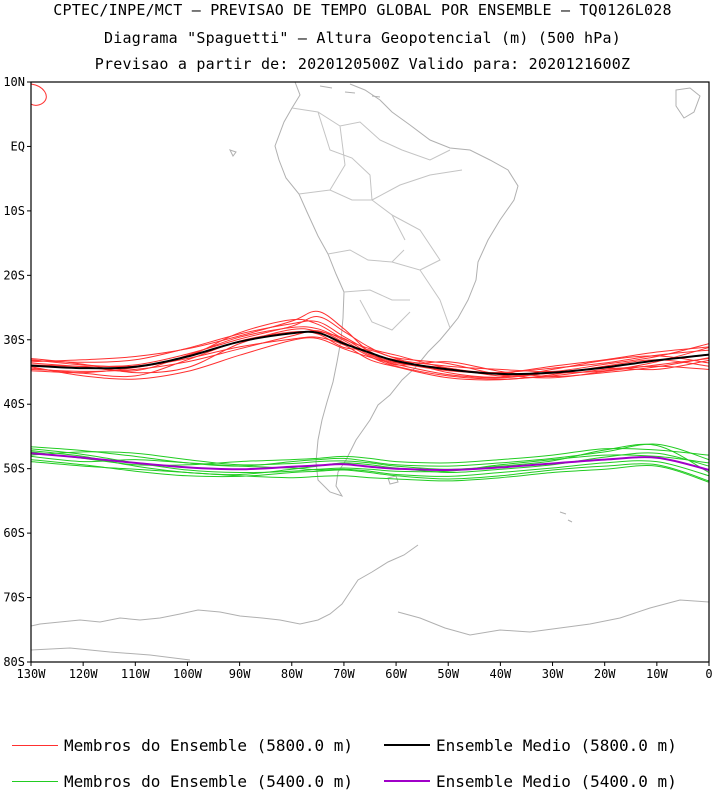 Image resolution: width=725 pixels, height=792 pixels. Describe the element at coordinates (39, 94) in the screenshot. I see `member-5800-contour-fragment` at that location.